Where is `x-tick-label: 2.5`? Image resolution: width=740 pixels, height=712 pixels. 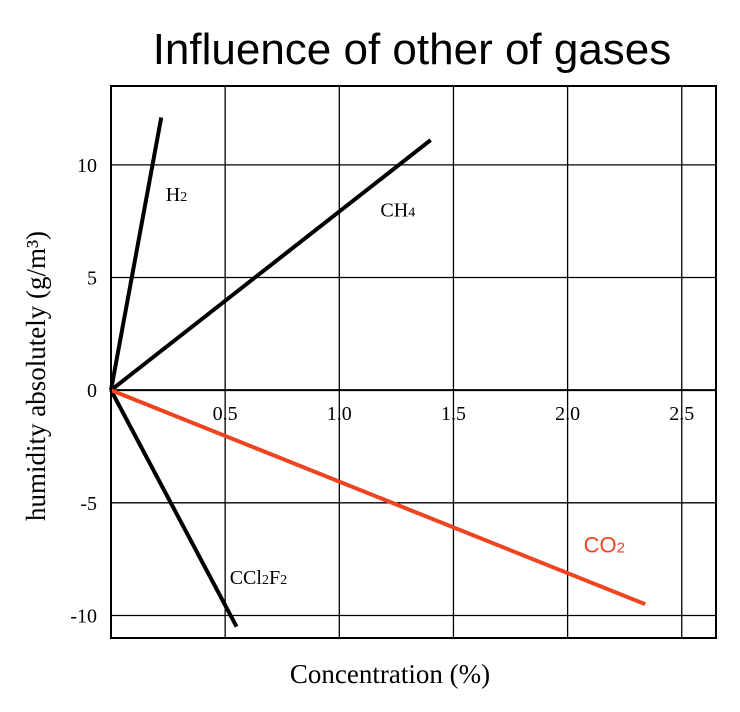
x-tick-label: 2.5 is located at coordinates (681, 414).